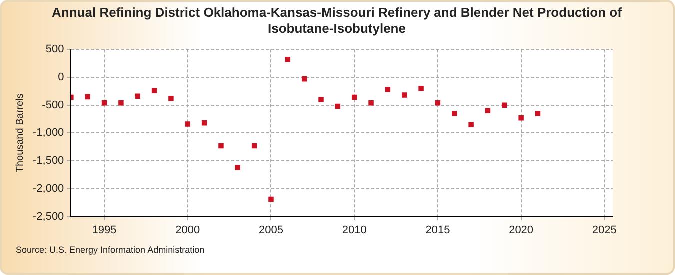 This screenshot has width=675, height=275. What do you see at coordinates (55, 50) in the screenshot?
I see `y-tick-label: 500` at bounding box center [55, 50].